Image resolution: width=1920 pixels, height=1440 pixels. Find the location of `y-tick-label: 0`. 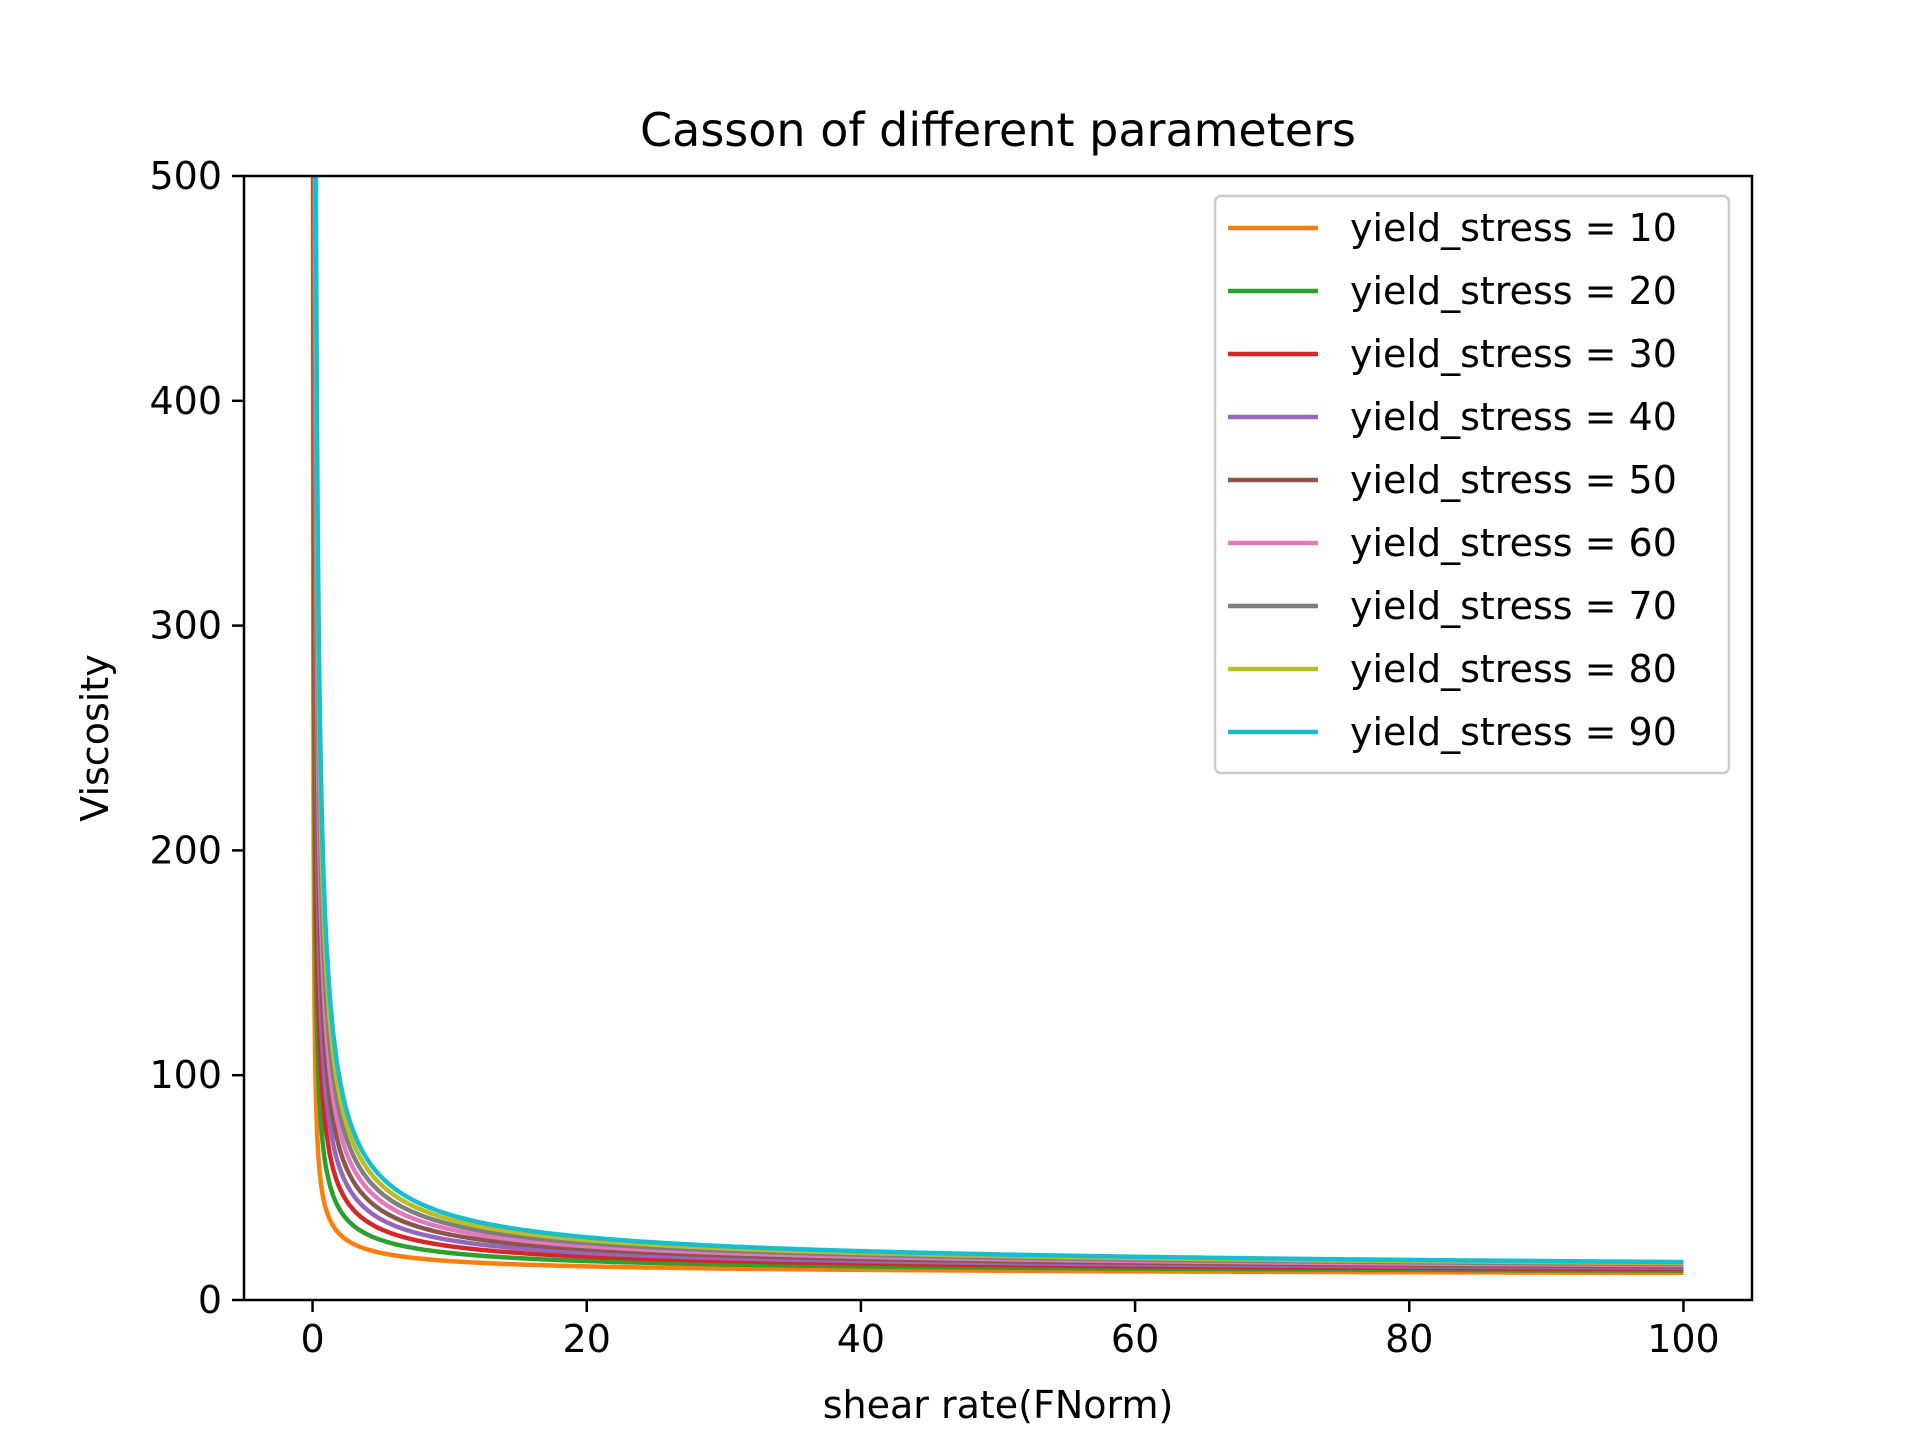

y-tick-label: 0 is located at coordinates (210, 1300).